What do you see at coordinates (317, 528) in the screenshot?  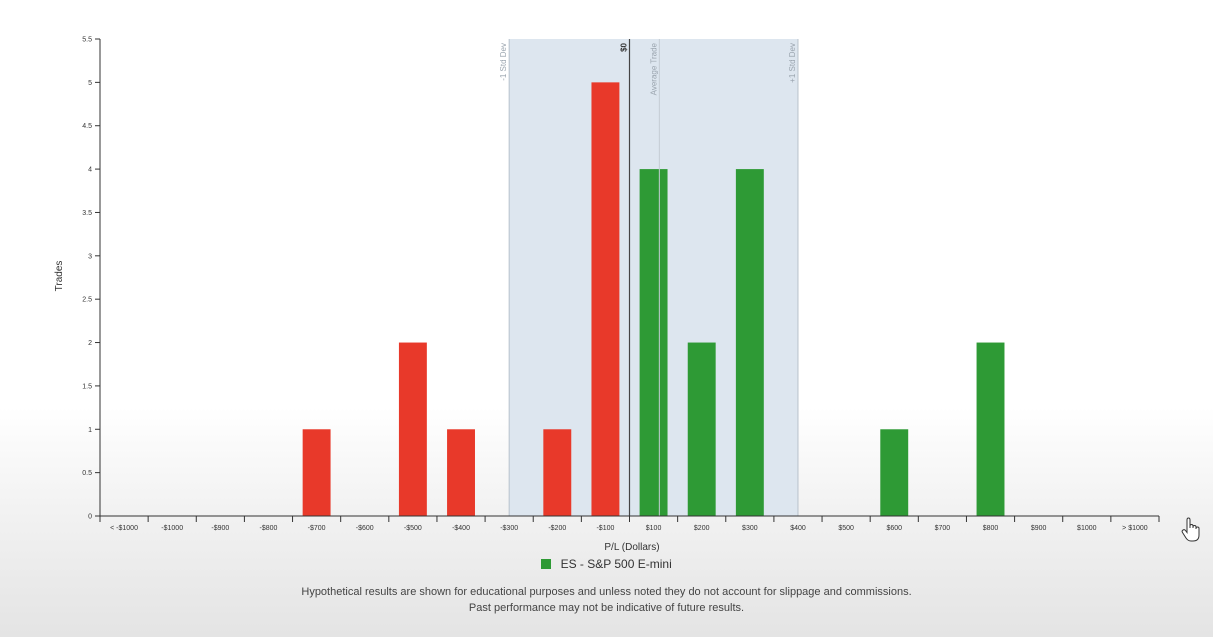 I see `x-tick-label: -$700` at bounding box center [317, 528].